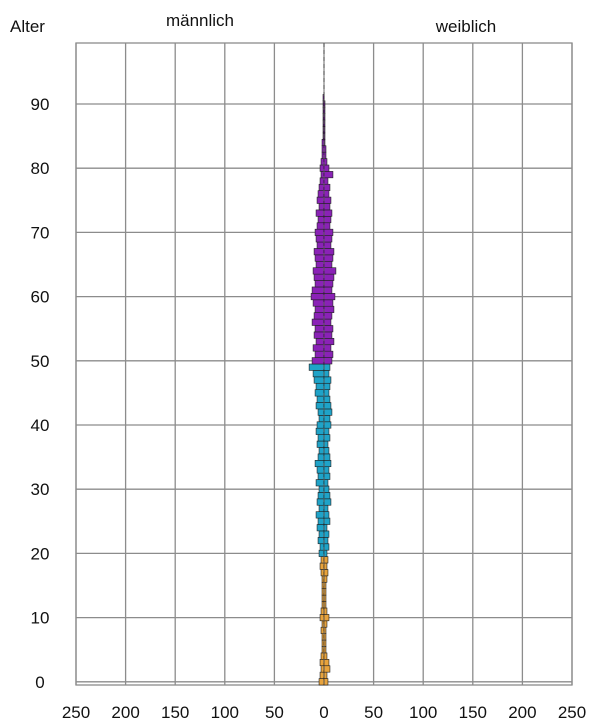  Describe the element at coordinates (40, 104) in the screenshot. I see `y-tick-label: 90` at that location.